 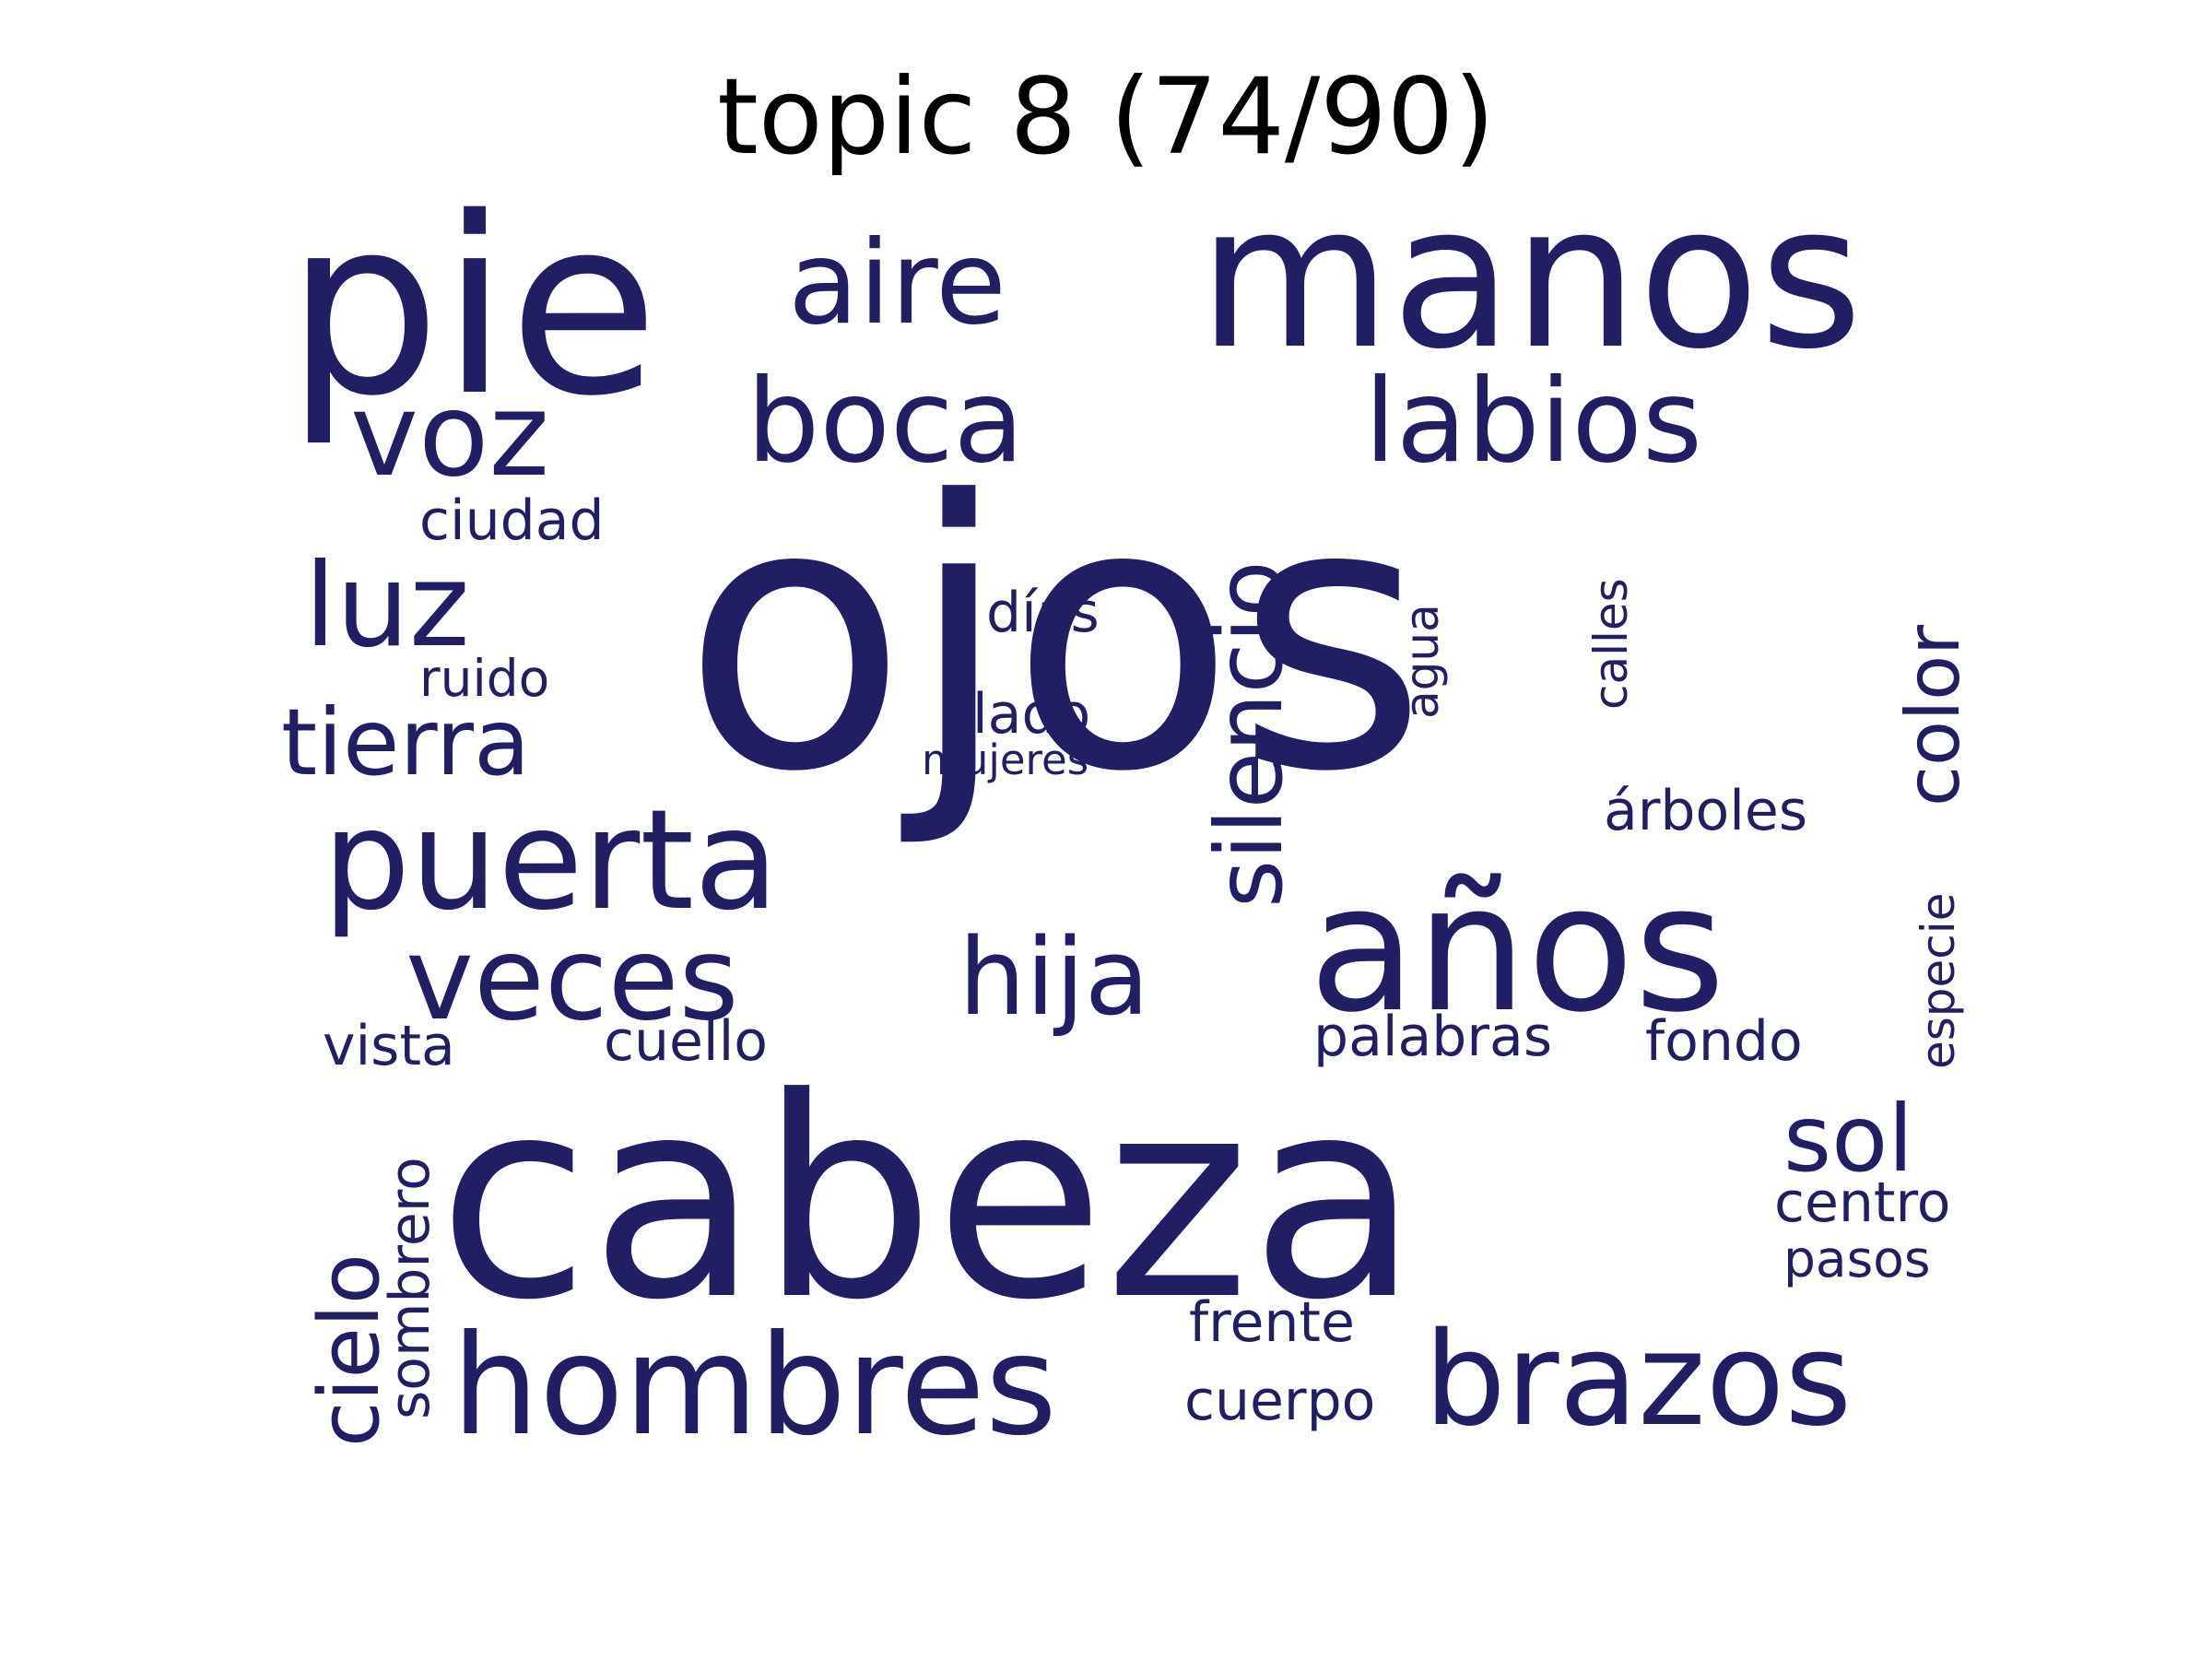 What do you see at coordinates (472, 308) in the screenshot?
I see `word-3: pie` at bounding box center [472, 308].